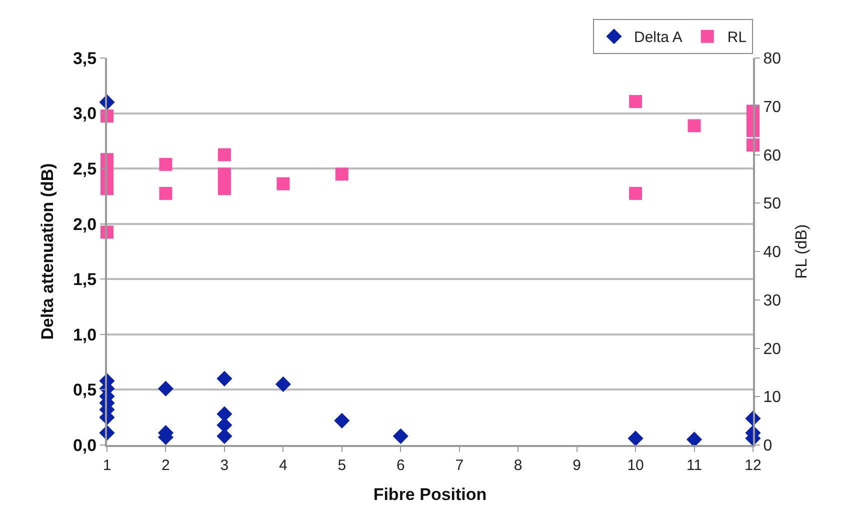 This screenshot has width=842, height=519. What do you see at coordinates (107, 465) in the screenshot?
I see `x-tick-label: 1` at bounding box center [107, 465].